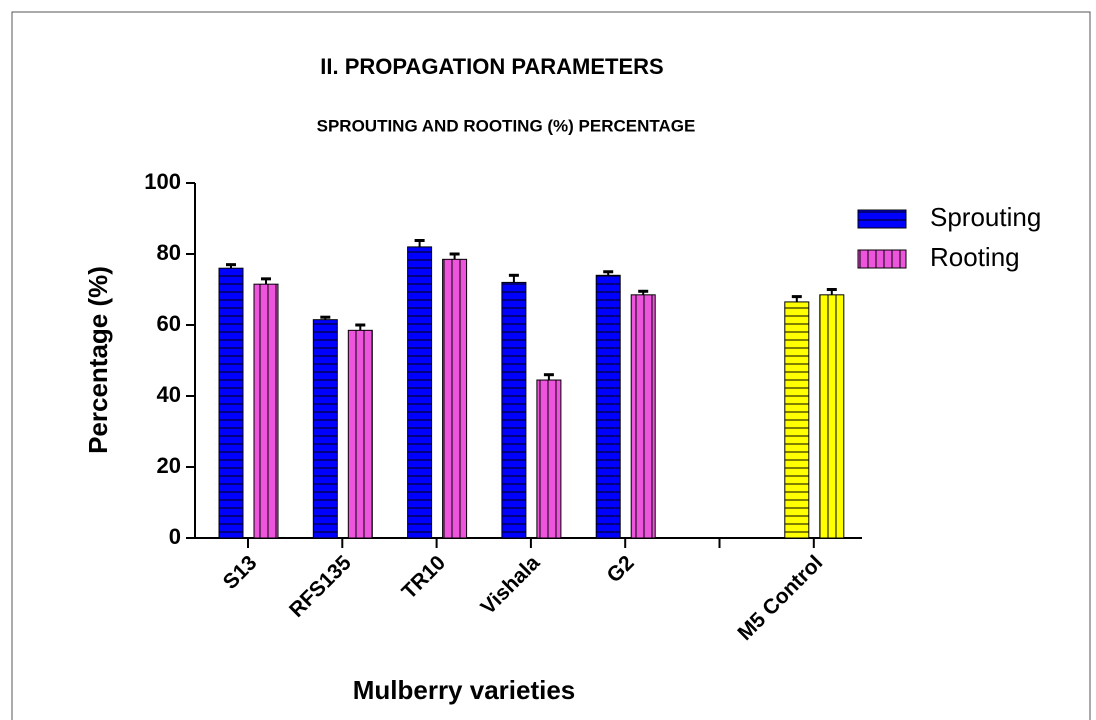 This screenshot has width=1096, height=720. What do you see at coordinates (491, 66) in the screenshot?
I see `chart-title: II. PROPAGATION PARAMETERS` at bounding box center [491, 66].